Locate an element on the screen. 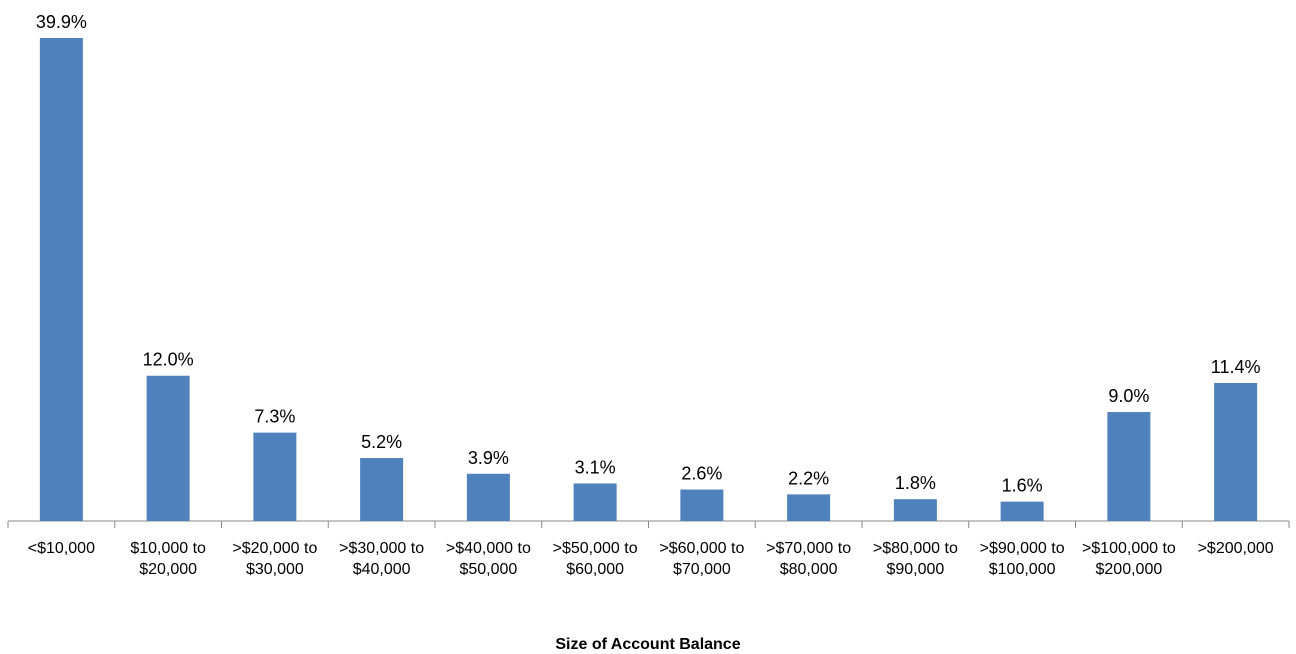 The height and width of the screenshot is (654, 1296). value-label: 5.2% is located at coordinates (381, 442).